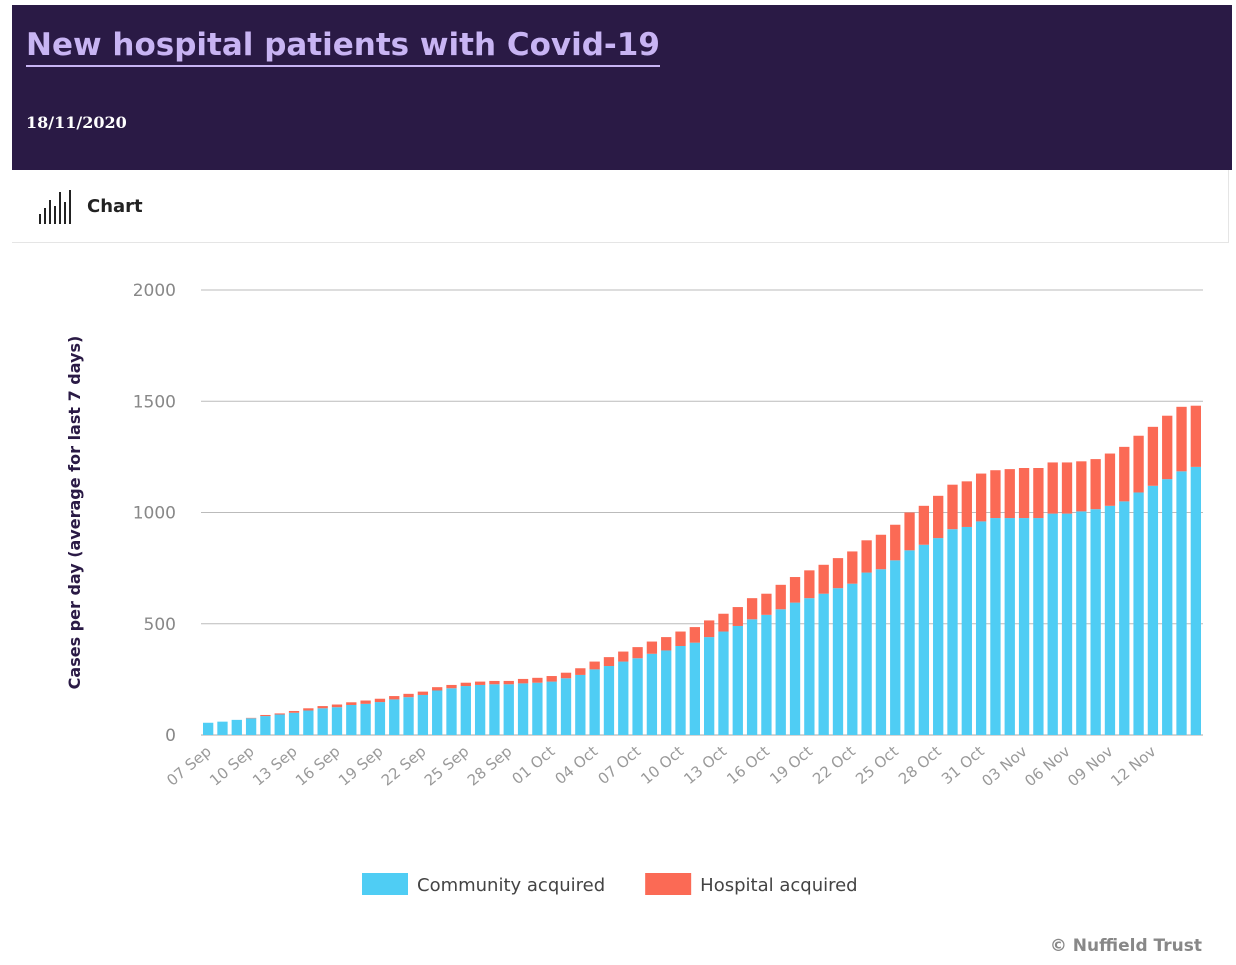  What do you see at coordinates (490, 765) in the screenshot?
I see `x-tick-label: 28 Sep` at bounding box center [490, 765].